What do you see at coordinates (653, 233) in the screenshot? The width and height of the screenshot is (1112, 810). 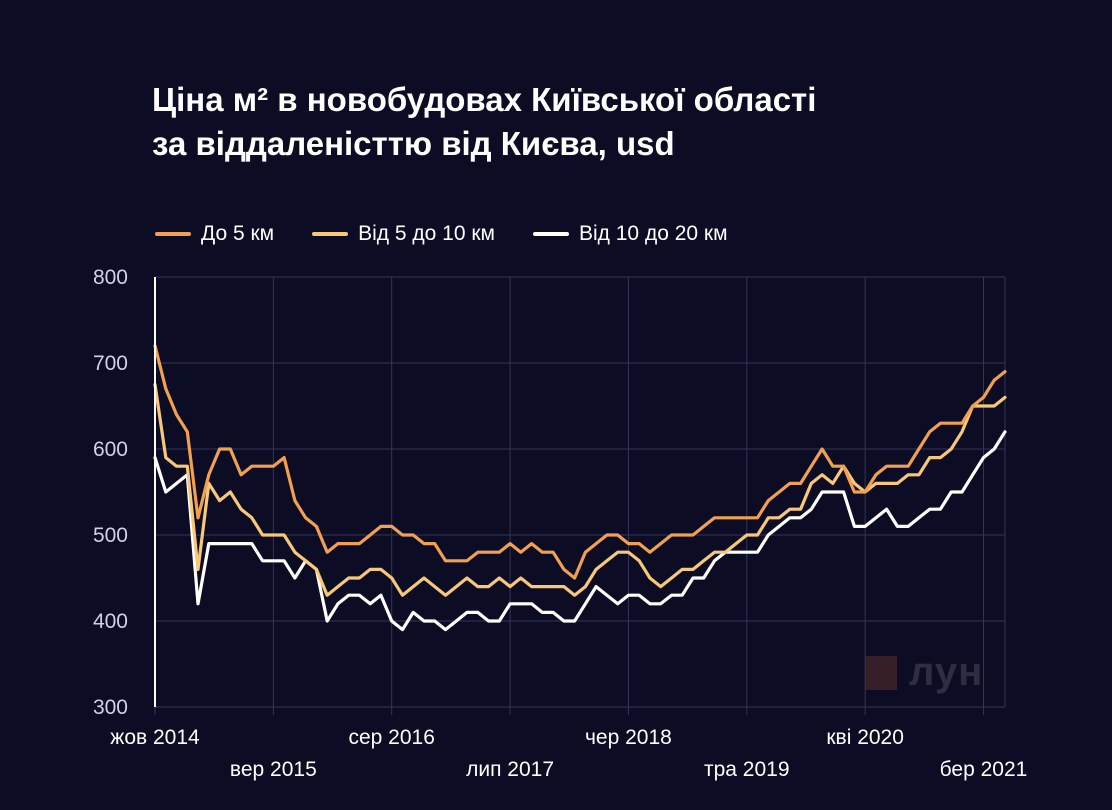 I see `legend-label-series-3: Від 10 до 20 км` at bounding box center [653, 233].